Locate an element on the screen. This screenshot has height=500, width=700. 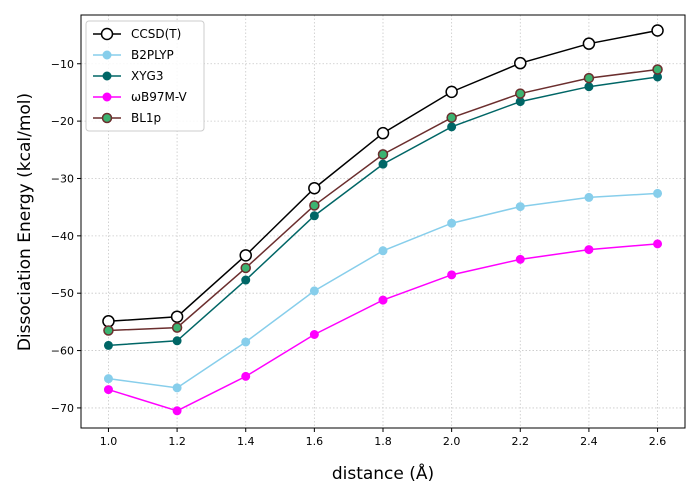
x-tick-label: 1.4 is located at coordinates (246, 441).